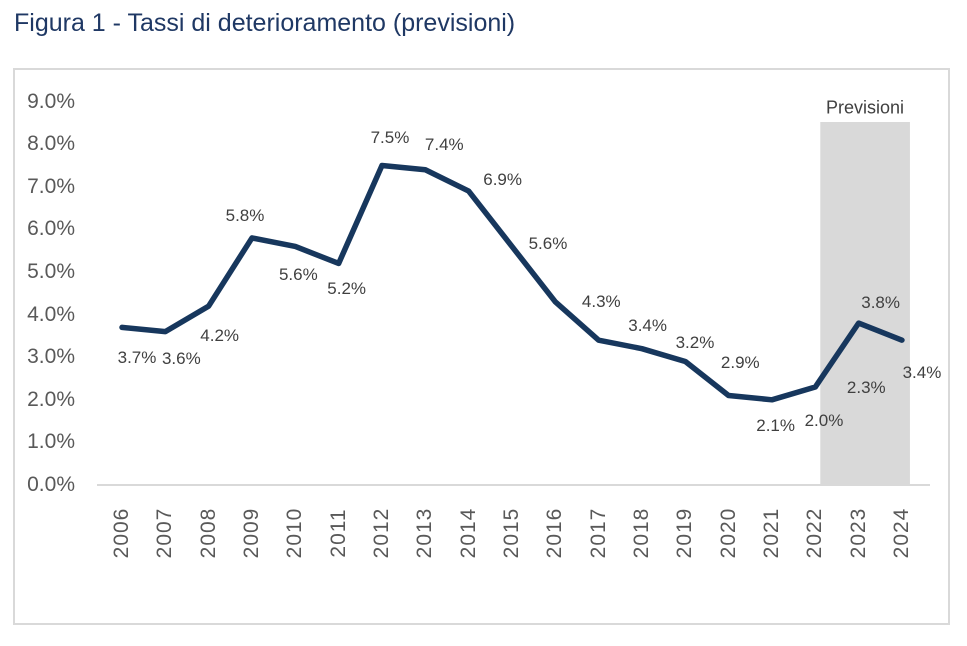 The height and width of the screenshot is (646, 967). What do you see at coordinates (245, 215) in the screenshot?
I see `data-label: 5.8%` at bounding box center [245, 215].